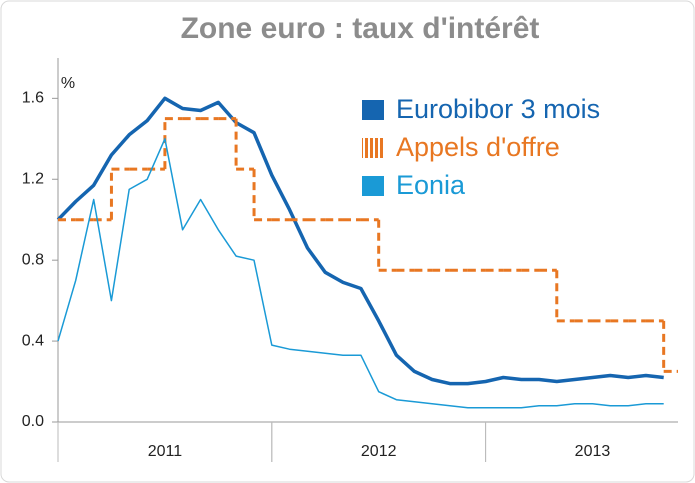  What do you see at coordinates (33, 421) in the screenshot?
I see `y-tick-label: 0.0` at bounding box center [33, 421].